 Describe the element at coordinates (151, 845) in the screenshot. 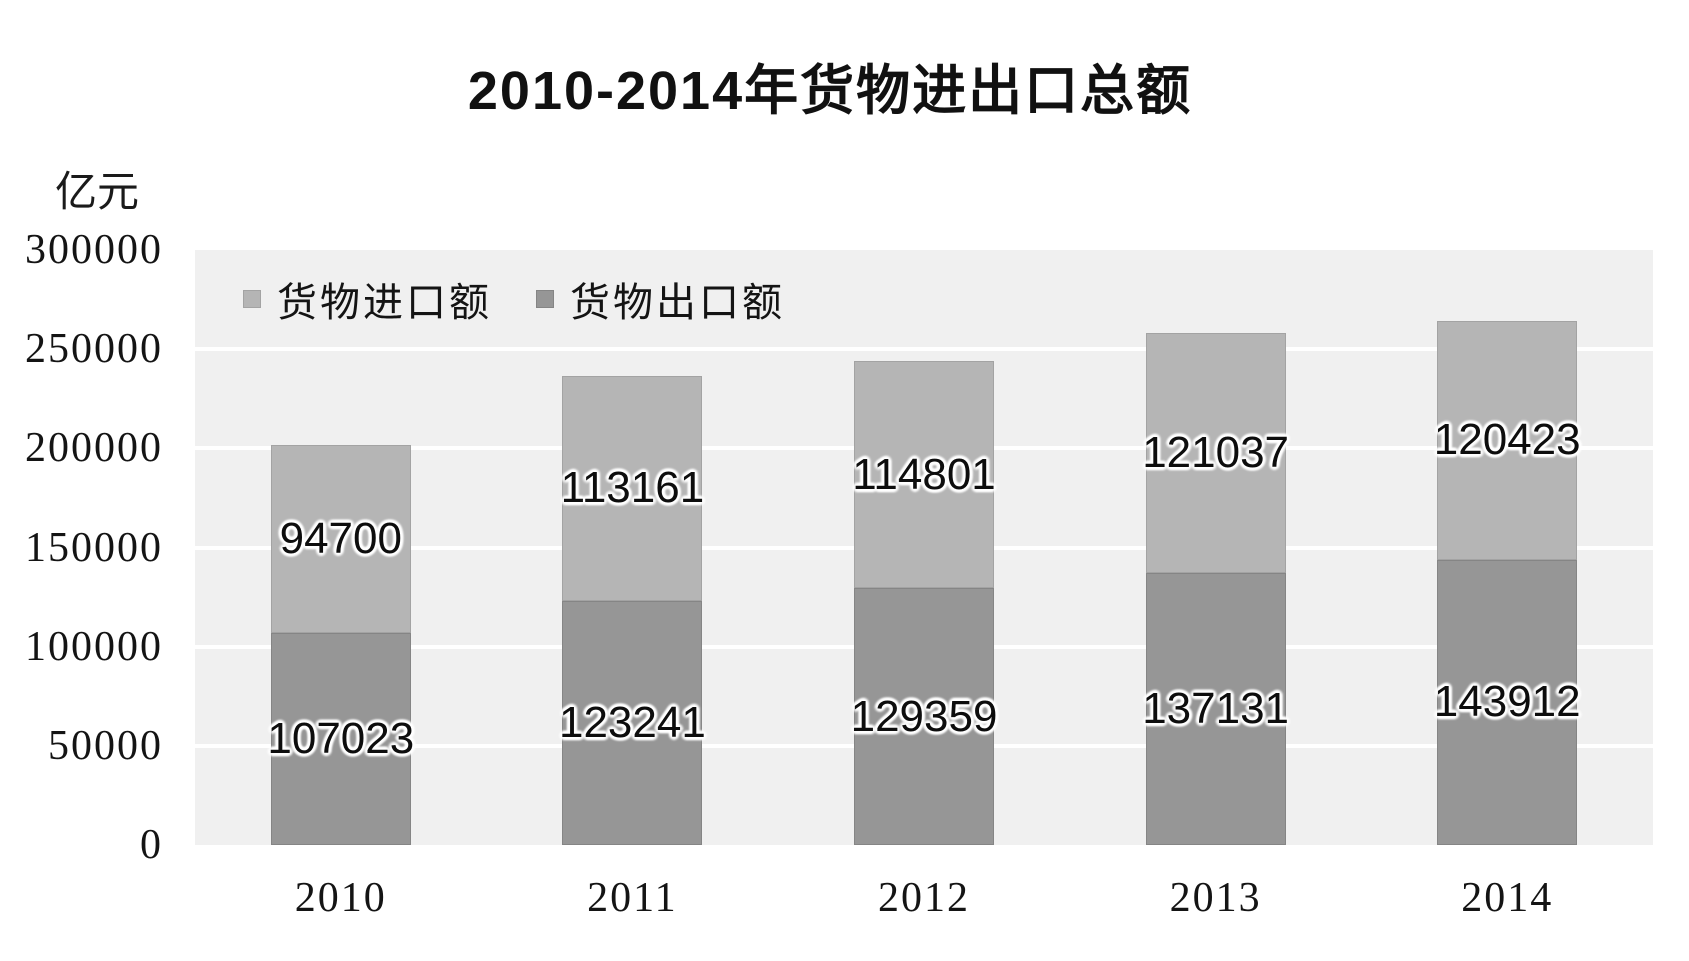

I see `y-axis-tick-label: 0` at that location.